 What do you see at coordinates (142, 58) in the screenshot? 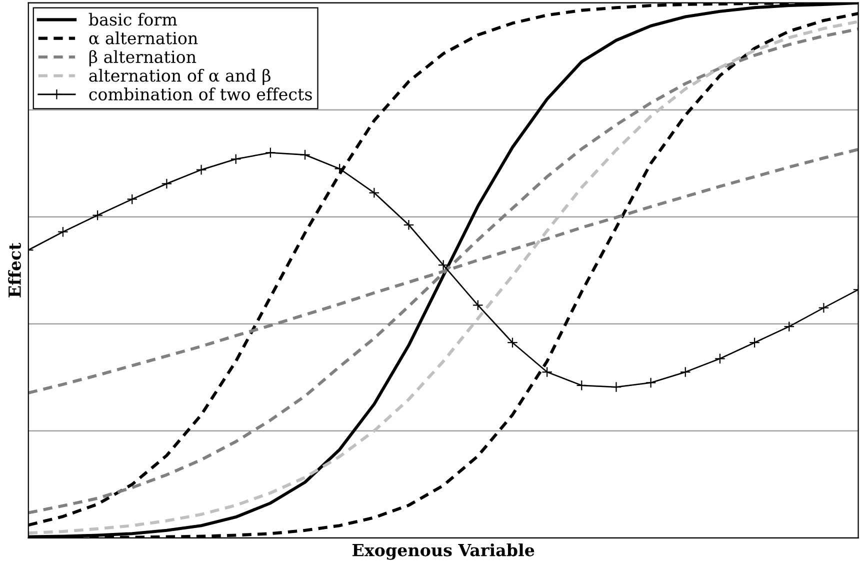
I see `legend-label: β alternation` at bounding box center [142, 58].